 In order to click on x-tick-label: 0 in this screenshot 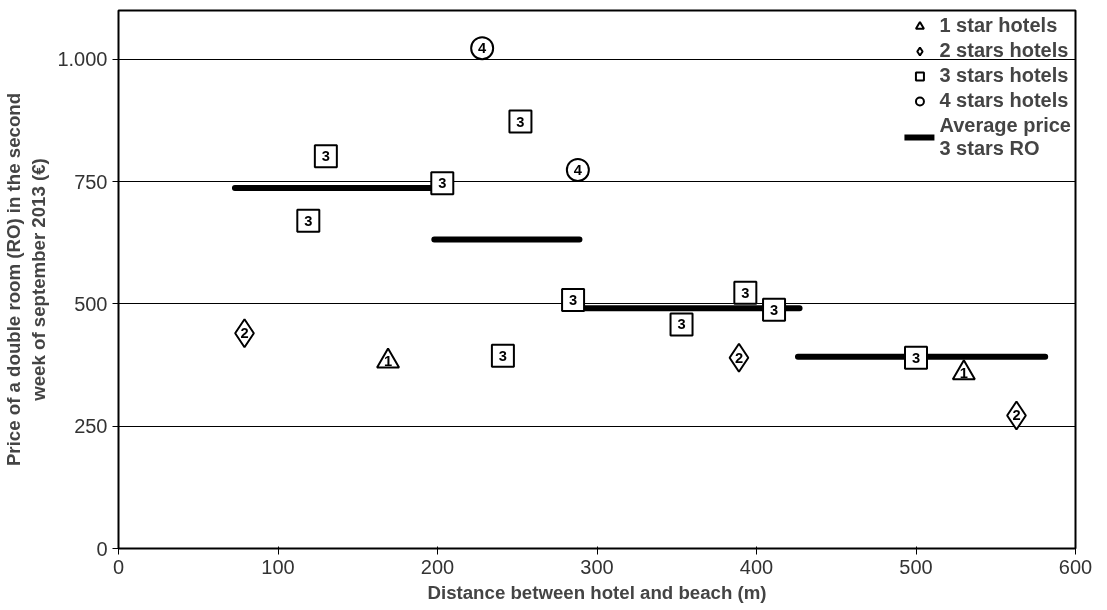, I will do `click(118, 566)`.